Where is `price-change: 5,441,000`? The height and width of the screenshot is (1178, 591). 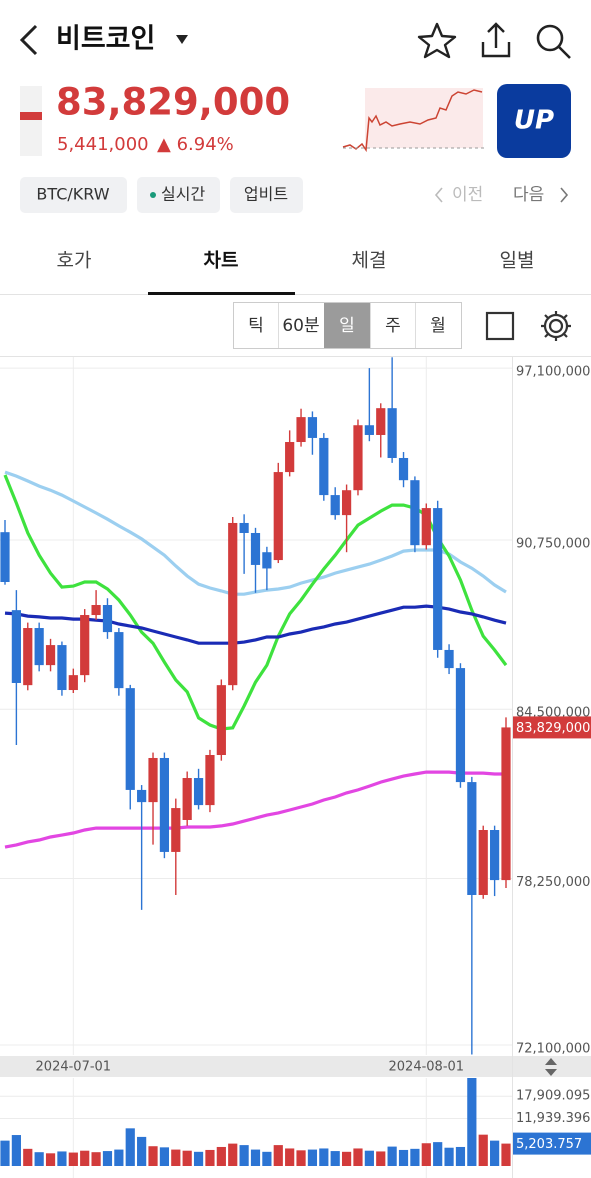
price-change: 5,441,000 is located at coordinates (103, 144).